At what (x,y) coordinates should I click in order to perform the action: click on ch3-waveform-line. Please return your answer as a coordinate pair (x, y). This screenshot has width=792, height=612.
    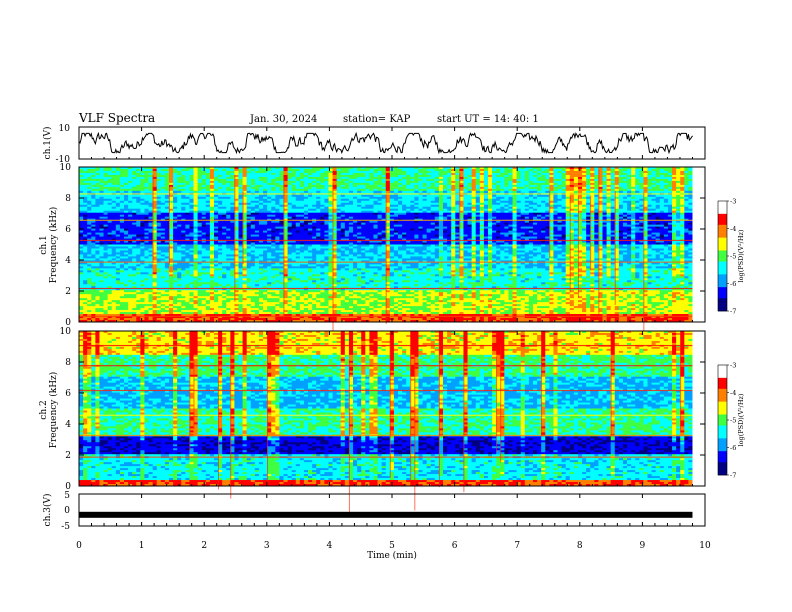
    Looking at the image, I should click on (386, 514).